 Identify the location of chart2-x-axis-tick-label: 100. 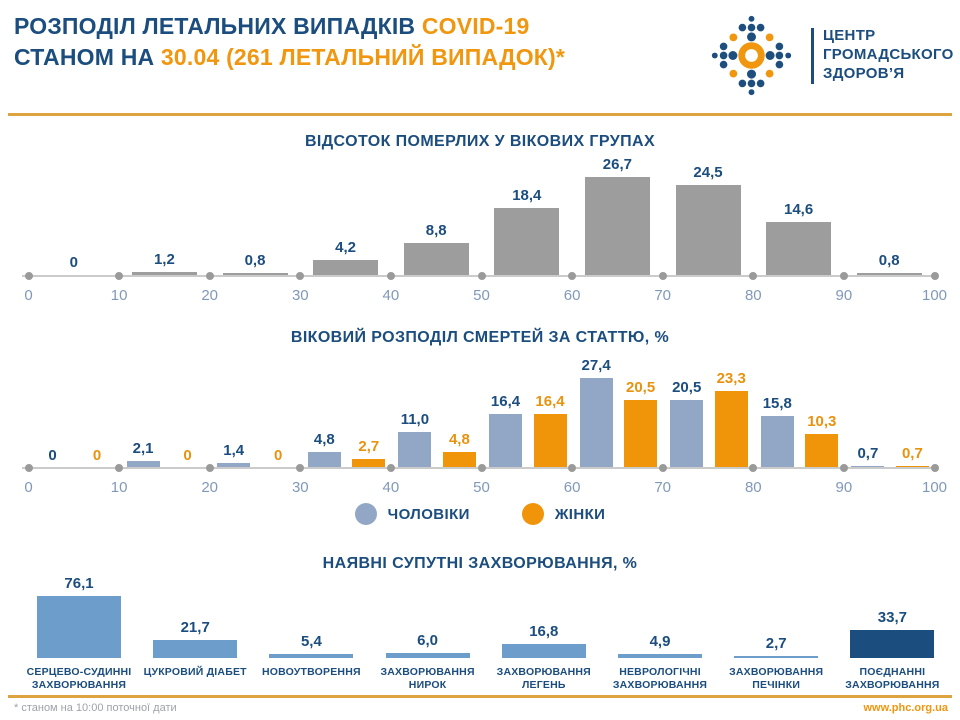
(934, 487).